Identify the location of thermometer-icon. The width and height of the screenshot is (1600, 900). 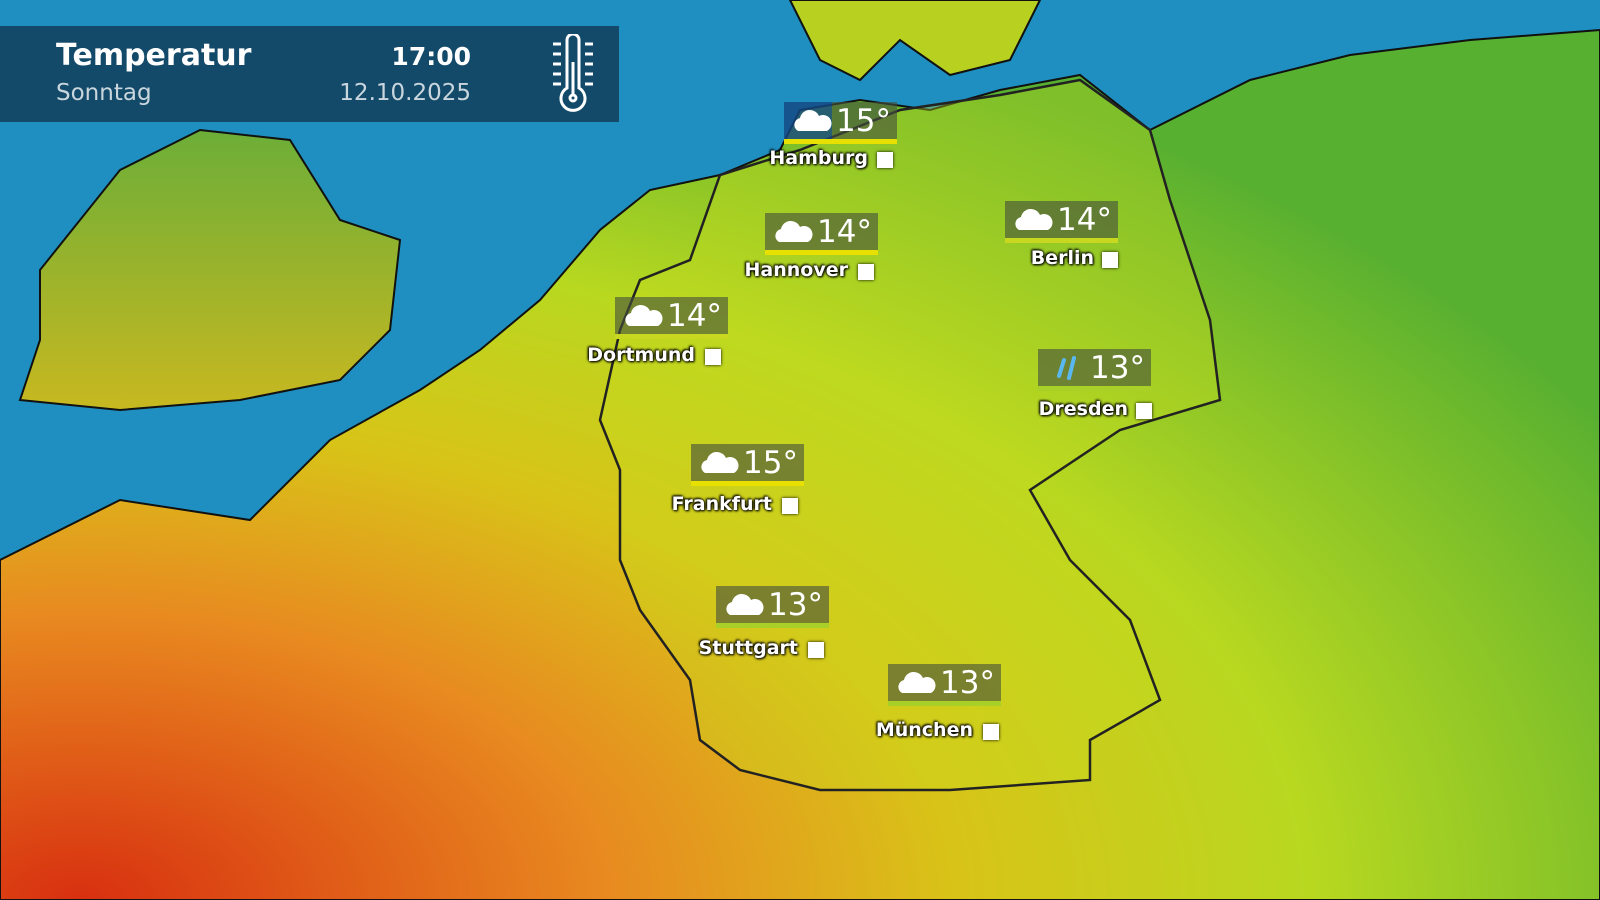
(573, 73).